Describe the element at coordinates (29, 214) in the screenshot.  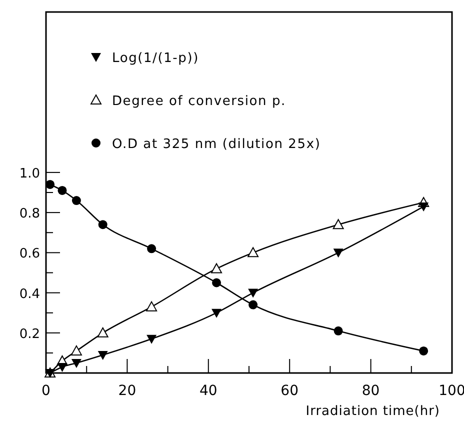
I see `y-tick-label: 0.8` at that location.